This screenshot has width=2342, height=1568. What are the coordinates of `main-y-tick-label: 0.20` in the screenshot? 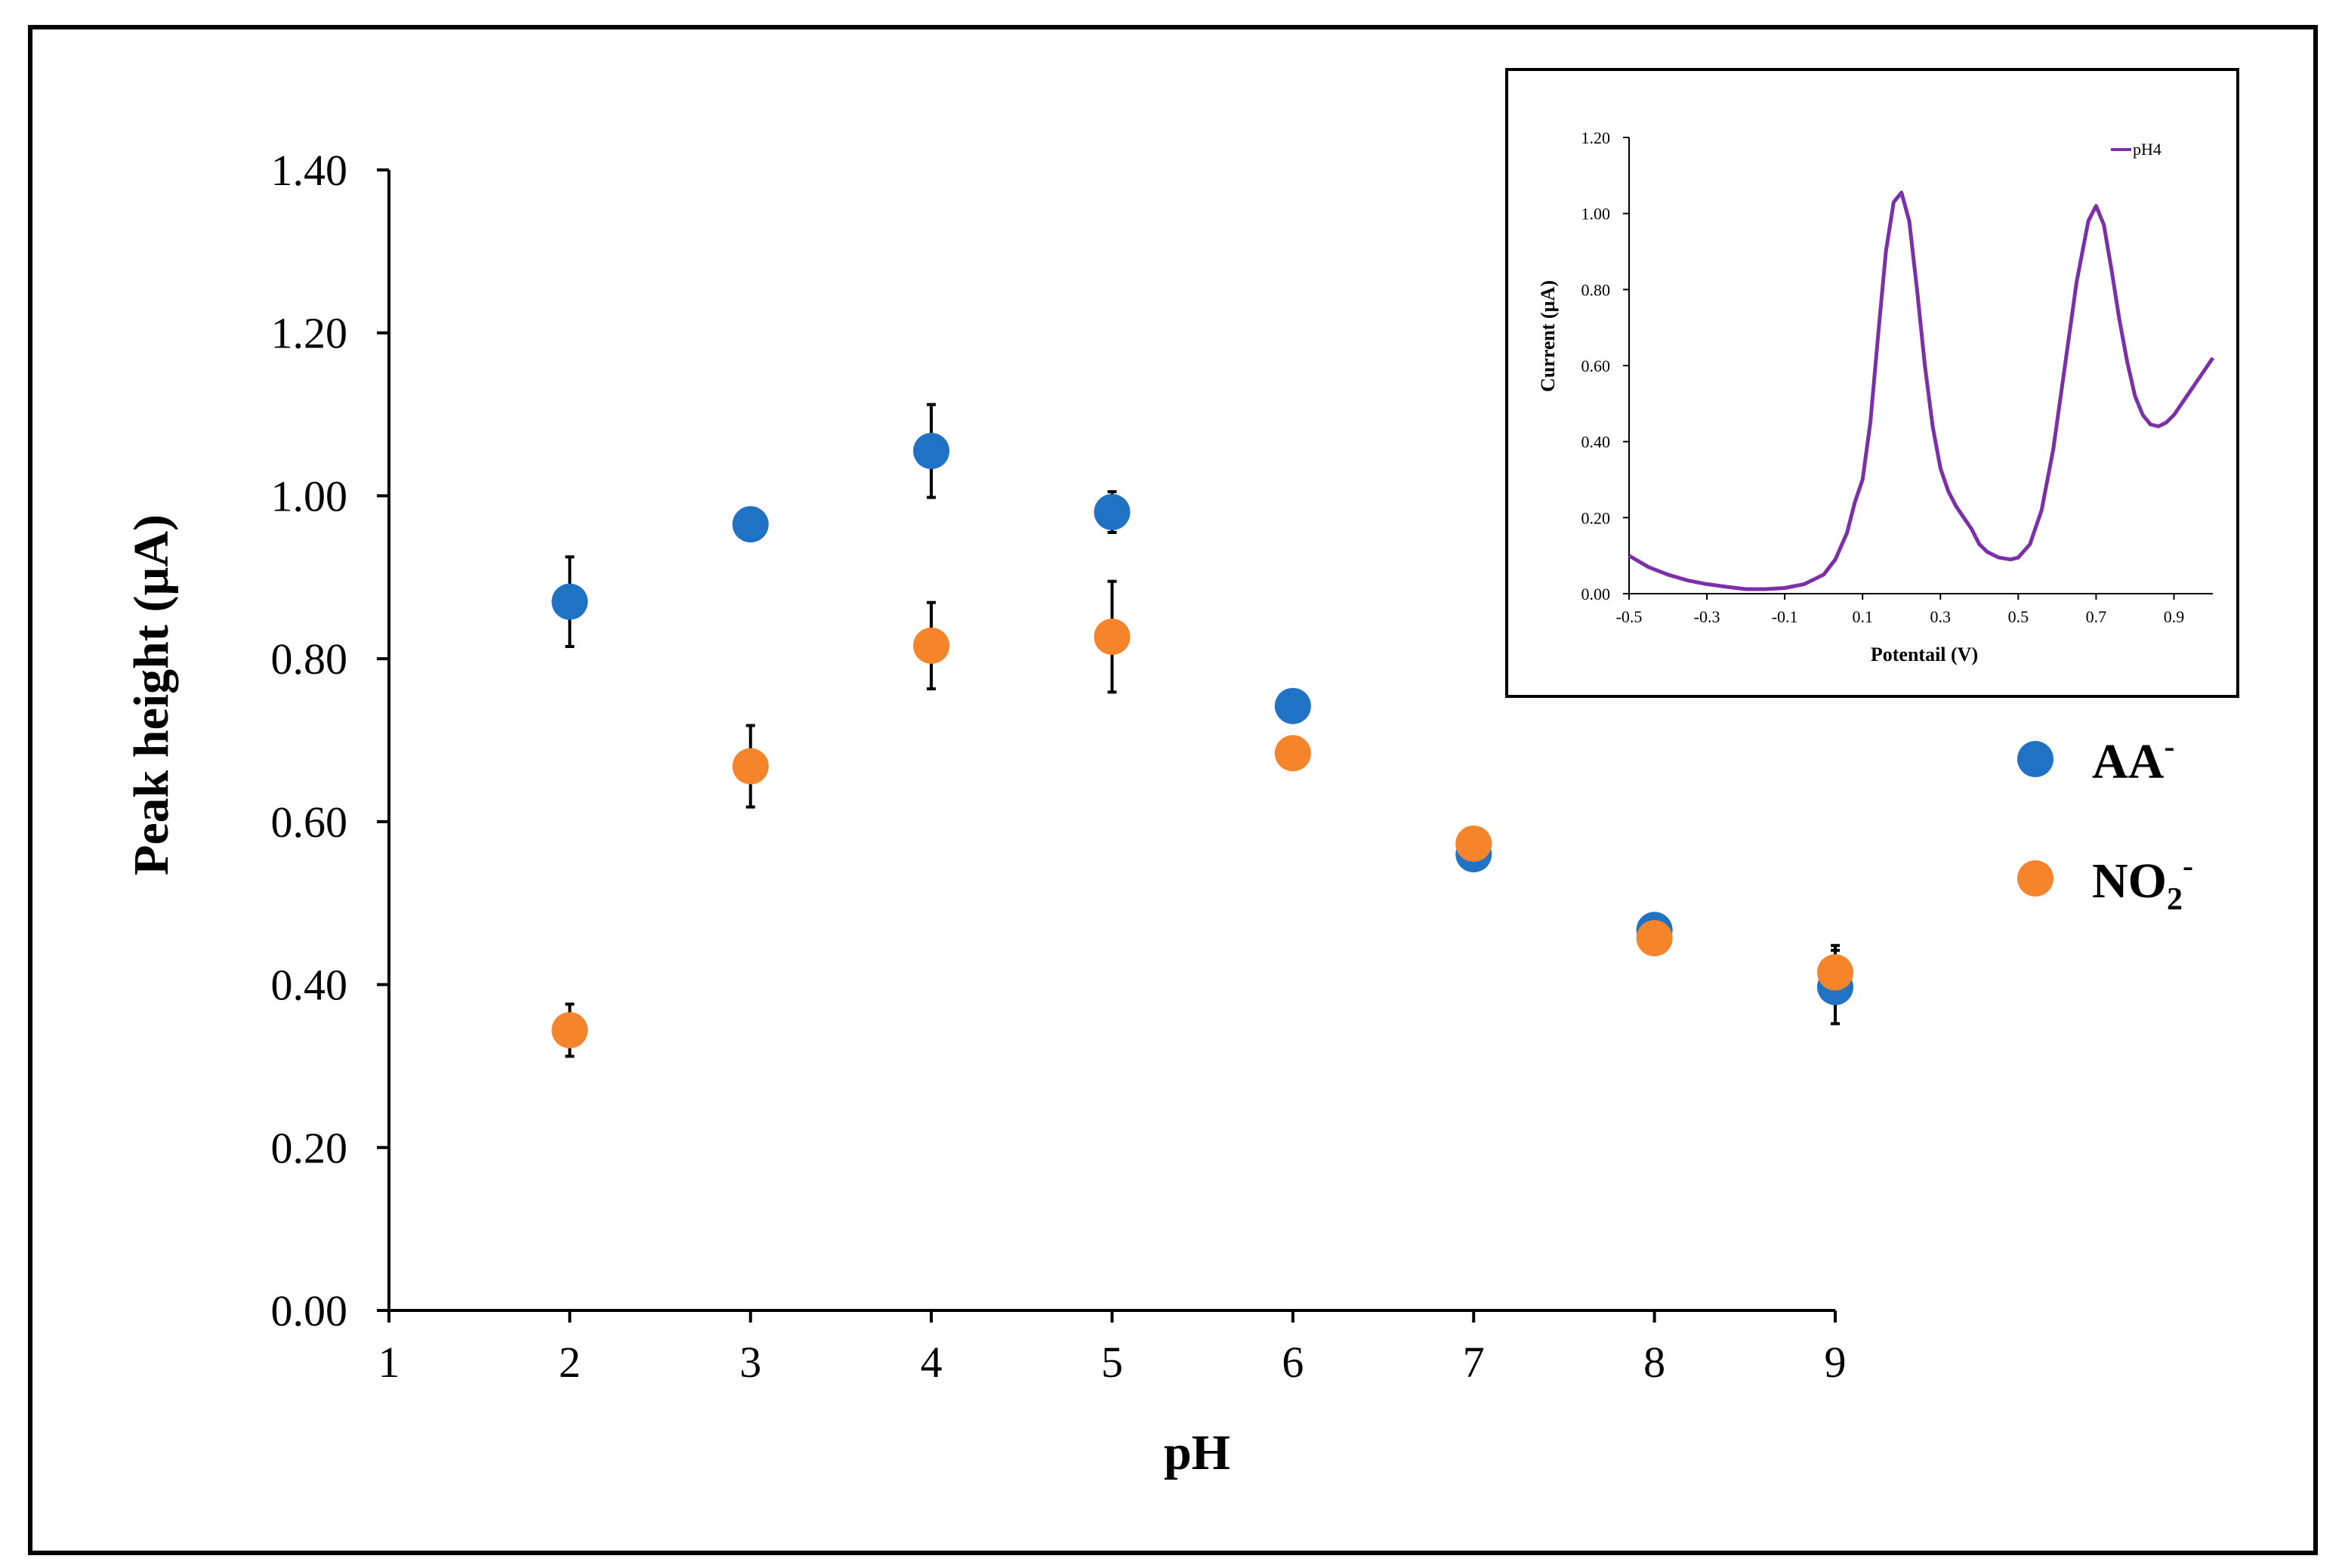 It's located at (309, 1147).